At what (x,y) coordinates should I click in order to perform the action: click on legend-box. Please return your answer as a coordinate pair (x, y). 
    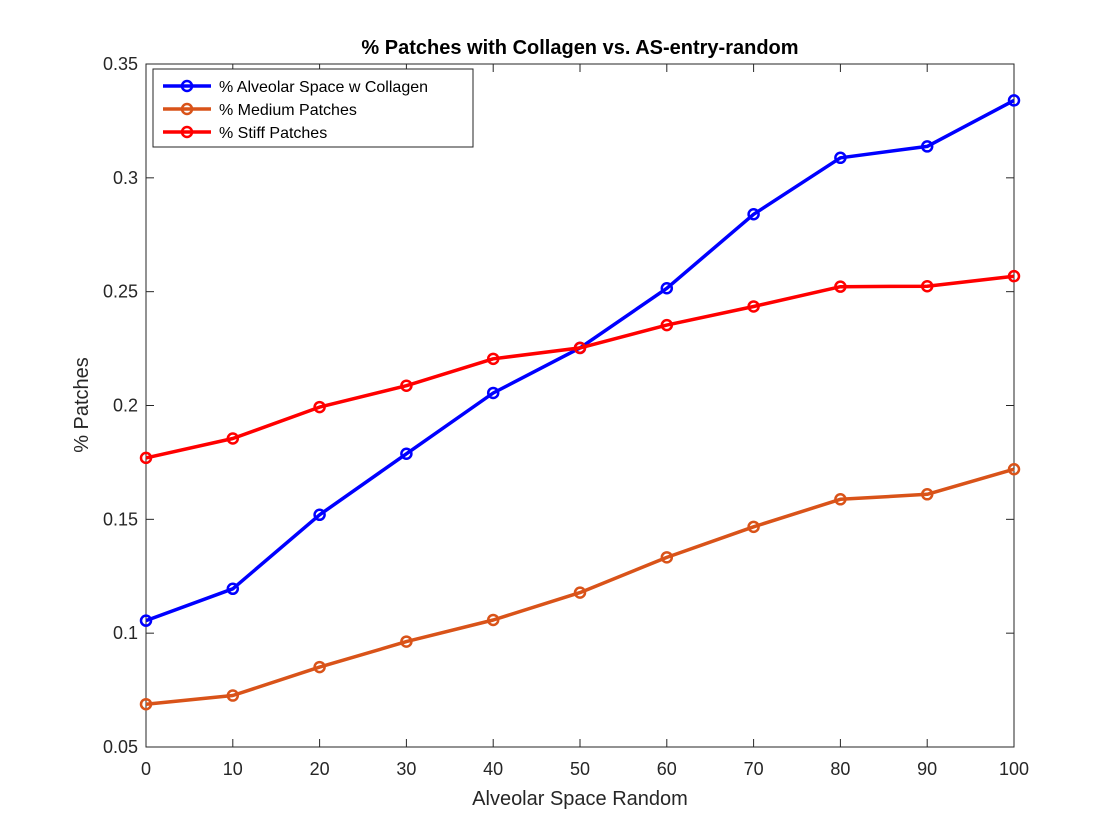
    Looking at the image, I should click on (313, 108).